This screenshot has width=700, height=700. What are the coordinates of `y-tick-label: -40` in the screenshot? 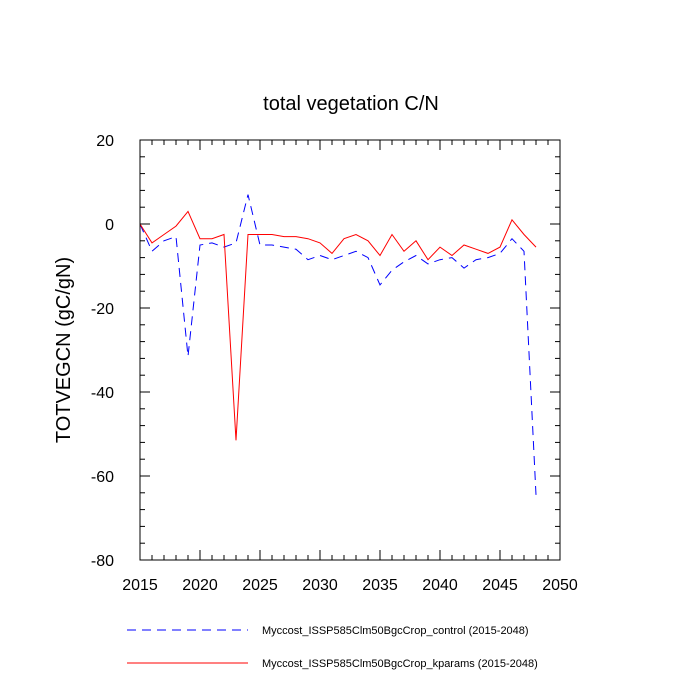 It's located at (102, 393).